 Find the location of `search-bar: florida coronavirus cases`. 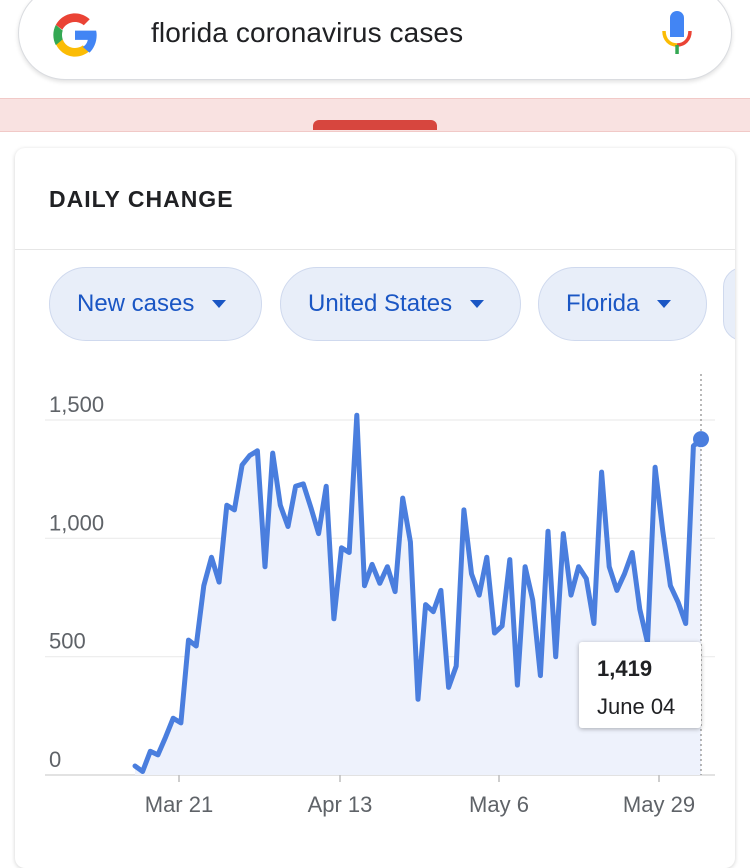

search-bar: florida coronavirus cases is located at coordinates (375, 40).